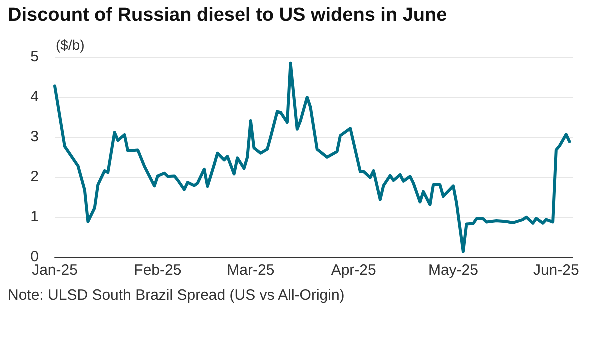  I want to click on chart-title: Discount of Russian diesel to US widens in June, so click(228, 15).